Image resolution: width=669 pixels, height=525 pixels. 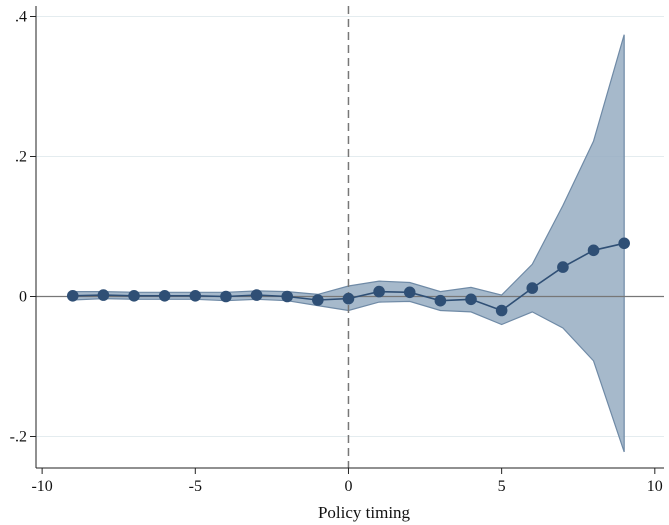 What do you see at coordinates (21, 157) in the screenshot?
I see `y-tick-label: .2` at bounding box center [21, 157].